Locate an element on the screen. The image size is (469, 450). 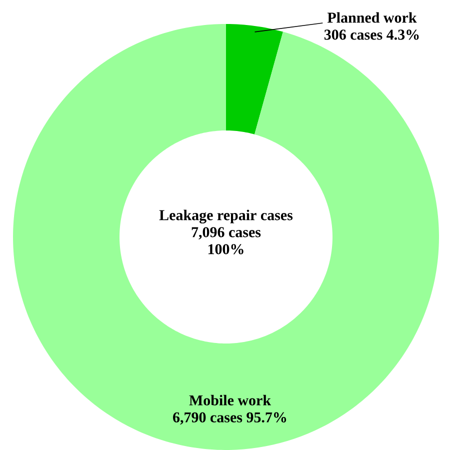
text: 100% is located at coordinates (226, 249).